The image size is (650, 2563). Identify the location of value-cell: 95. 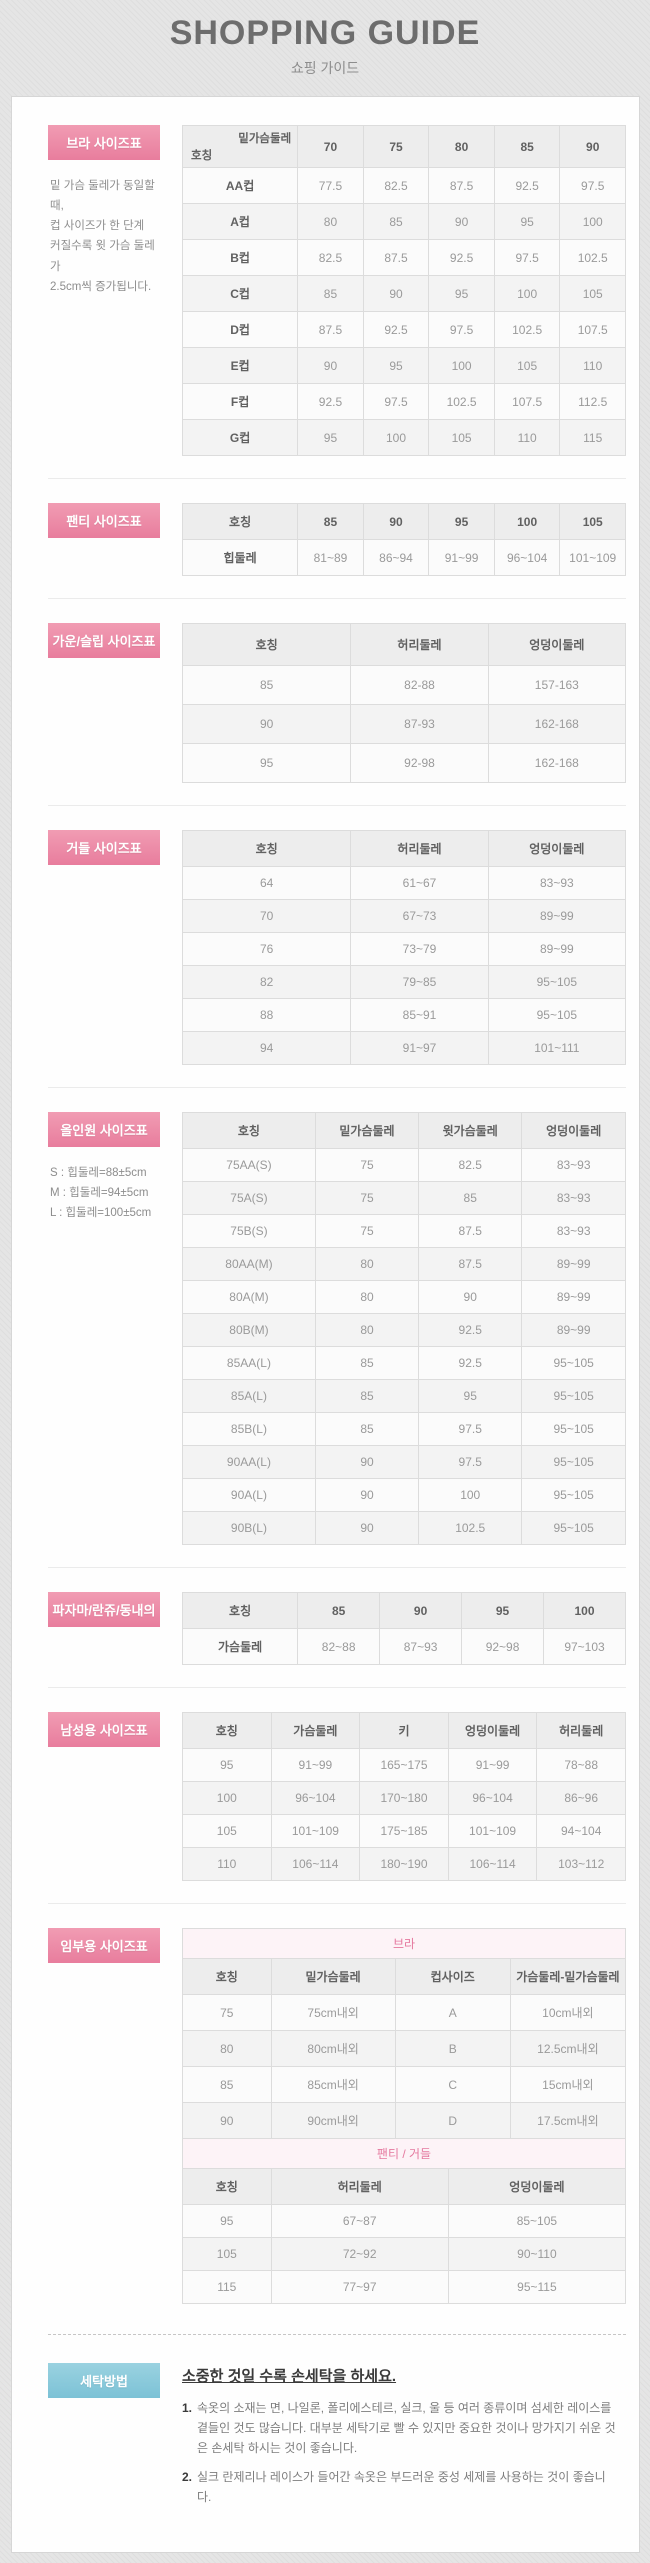
(461, 293).